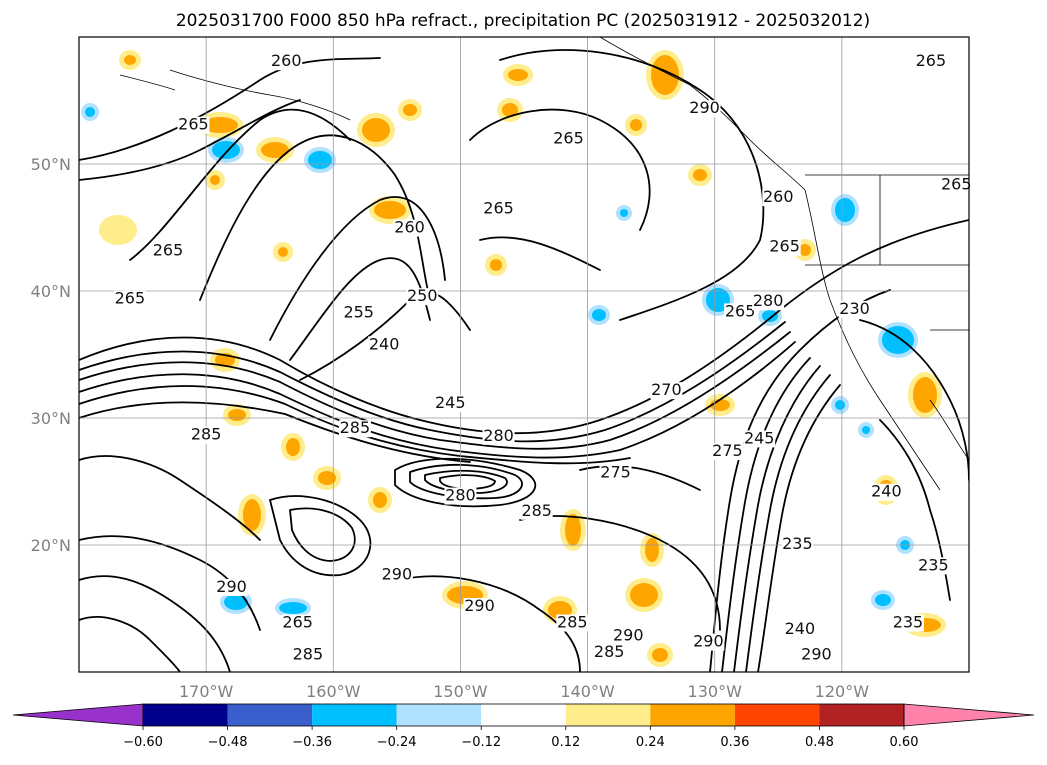 Image resolution: width=1047 pixels, height=765 pixels. I want to click on colorbar-frame, so click(523, 715).